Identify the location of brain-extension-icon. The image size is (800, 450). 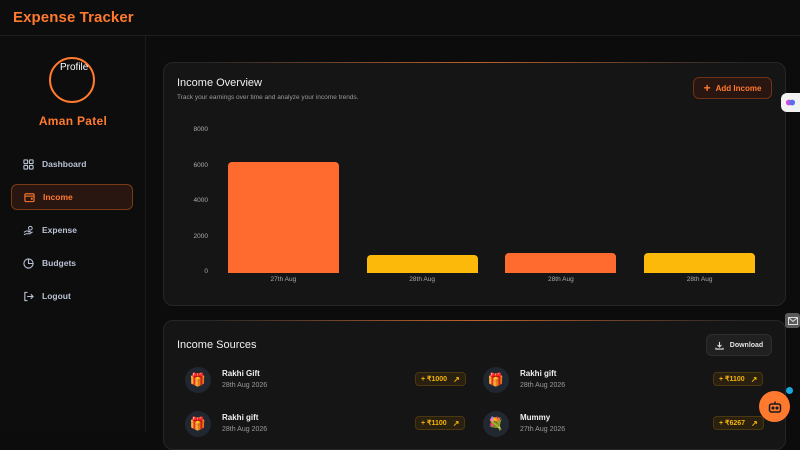
(790, 102).